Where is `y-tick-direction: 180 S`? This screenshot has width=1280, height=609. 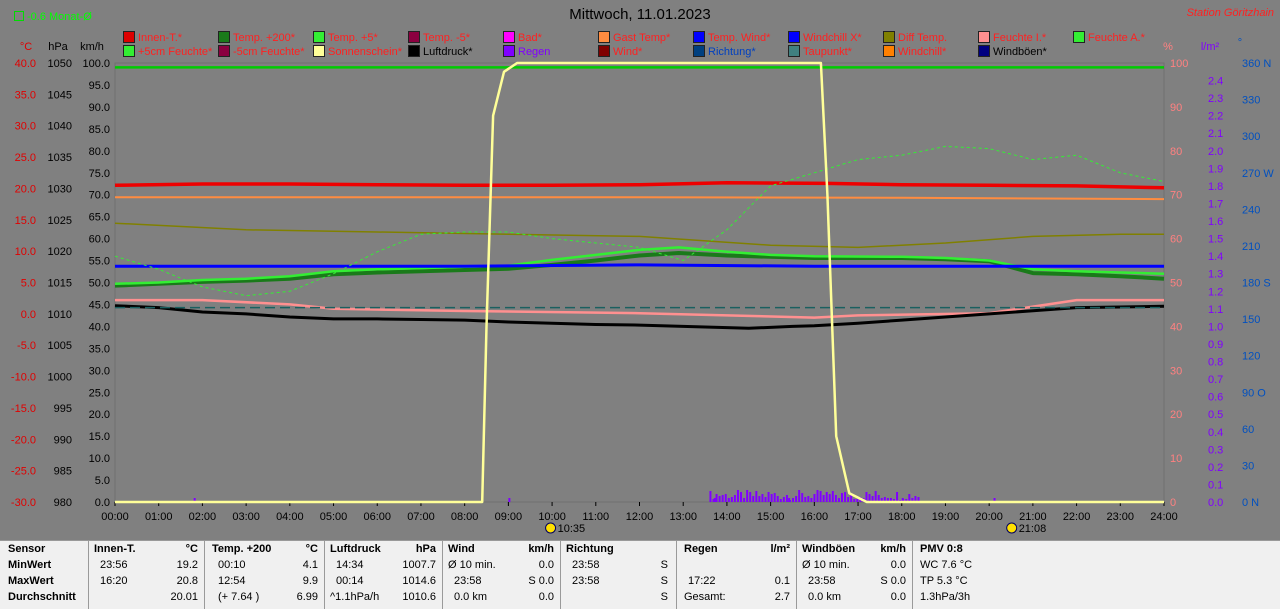 y-tick-direction: 180 S is located at coordinates (1256, 284).